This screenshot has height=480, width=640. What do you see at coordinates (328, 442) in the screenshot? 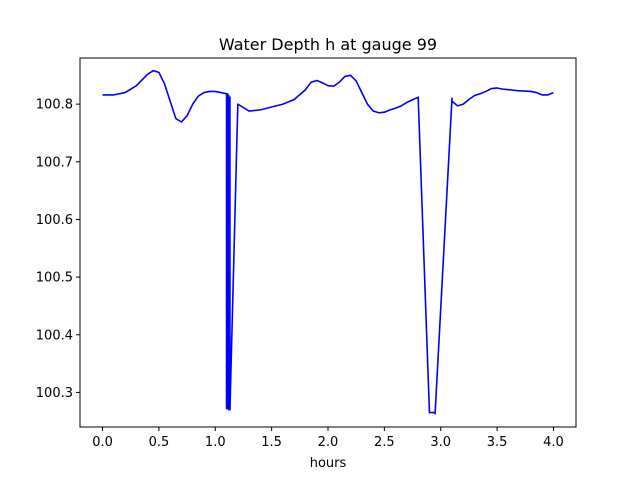
I see `x-tick-label: 2.0` at bounding box center [328, 442].